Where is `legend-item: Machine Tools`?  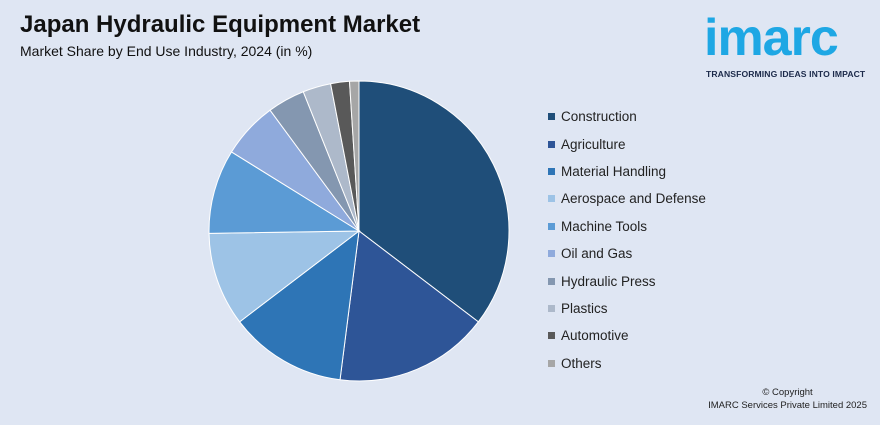
legend-item: Machine Tools is located at coordinates (627, 226).